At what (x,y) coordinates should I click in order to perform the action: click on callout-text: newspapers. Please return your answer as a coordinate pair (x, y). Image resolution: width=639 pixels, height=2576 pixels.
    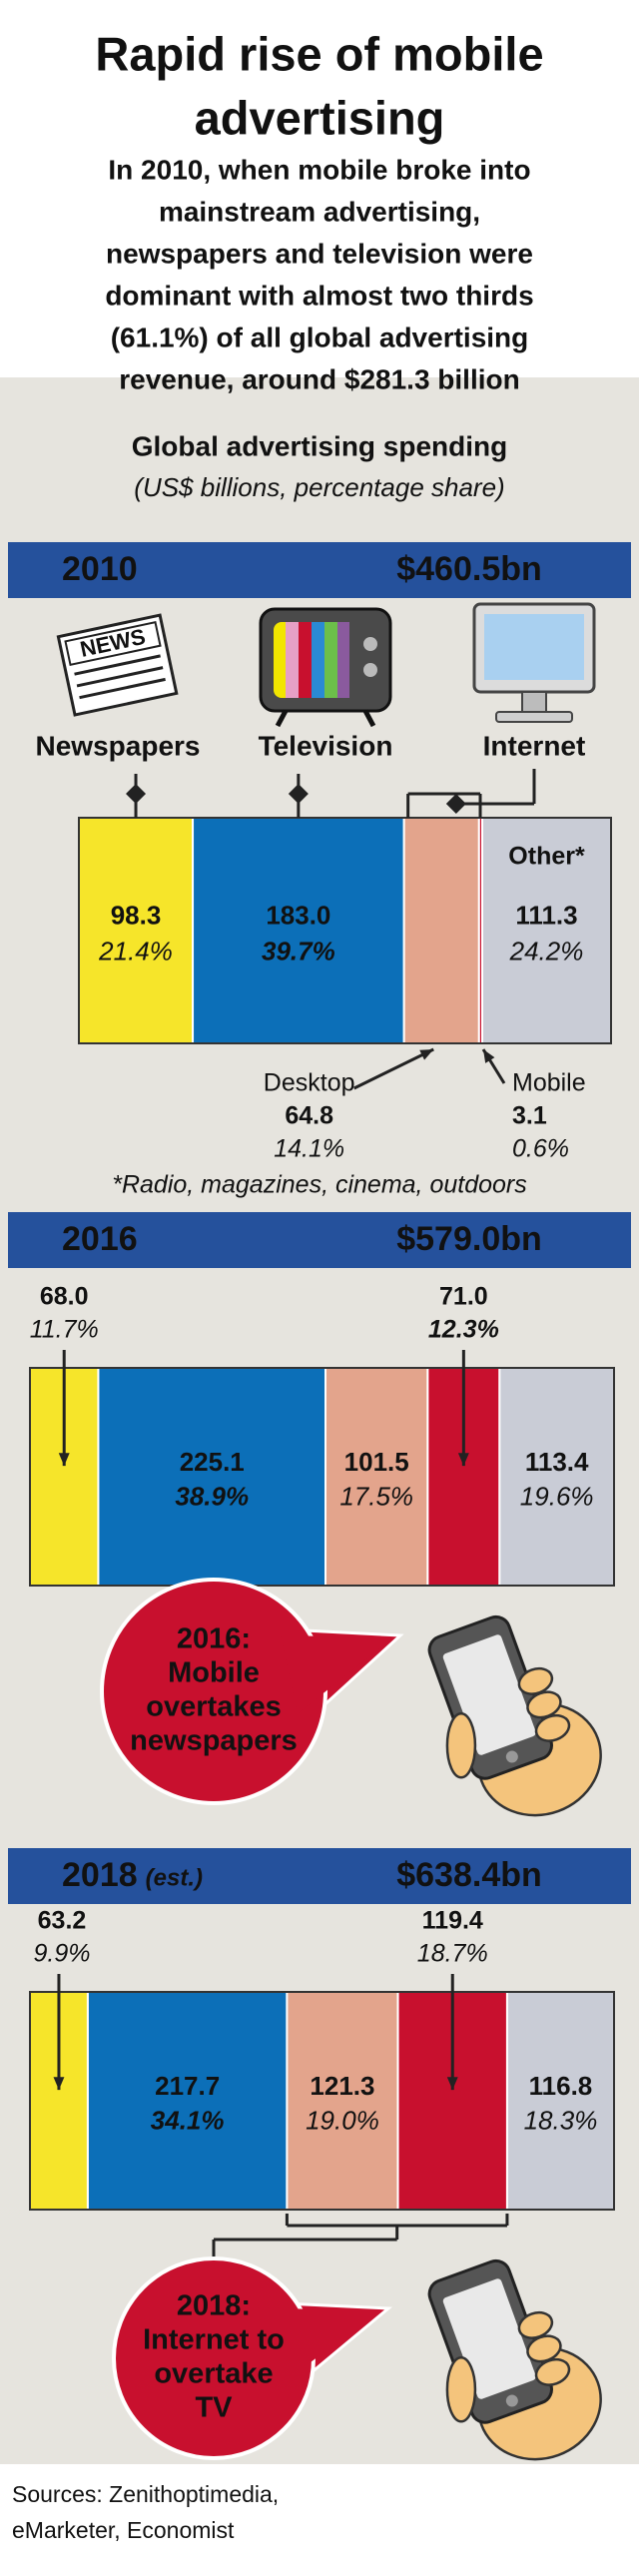
    Looking at the image, I should click on (214, 1741).